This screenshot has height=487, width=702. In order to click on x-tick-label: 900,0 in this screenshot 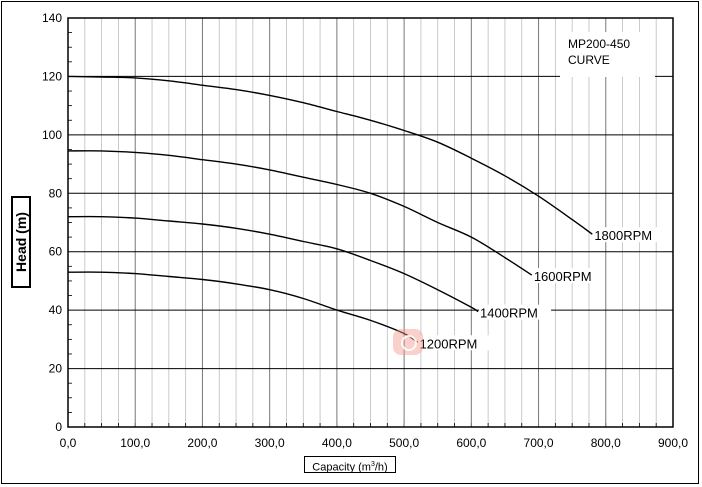, I will do `click(673, 443)`.